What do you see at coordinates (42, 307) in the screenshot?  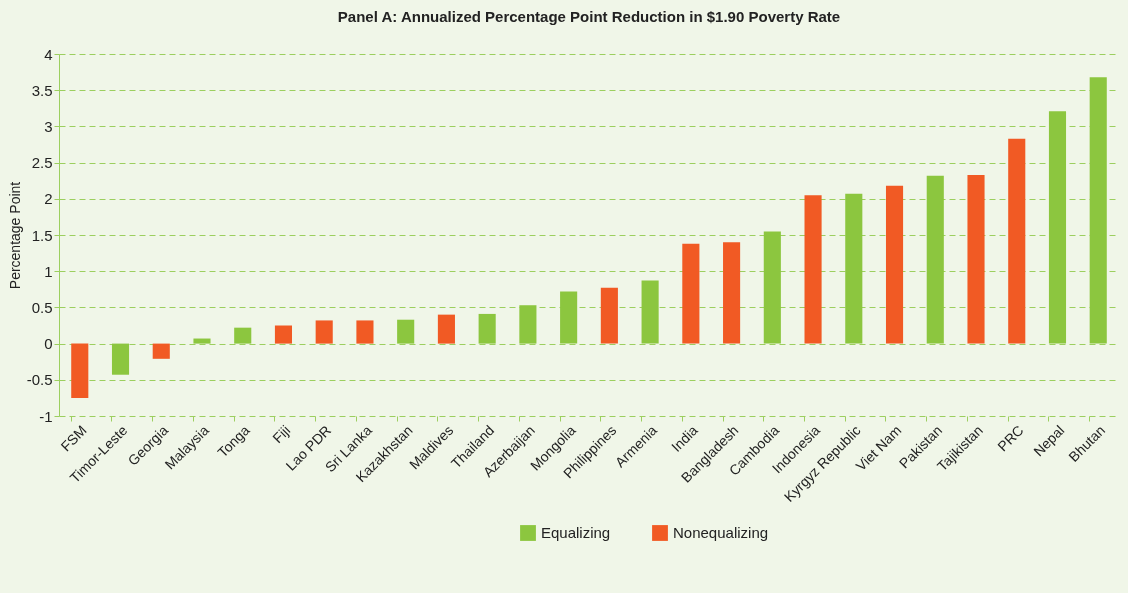 I see `y-tick-label: 0.5` at bounding box center [42, 307].